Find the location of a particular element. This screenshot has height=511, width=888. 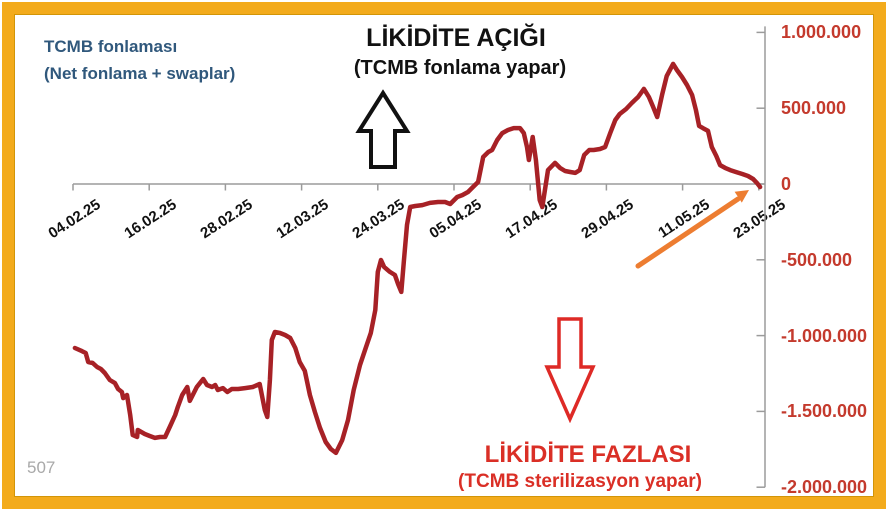

series-note-line1: TCMB fonlaması is located at coordinates (111, 46).